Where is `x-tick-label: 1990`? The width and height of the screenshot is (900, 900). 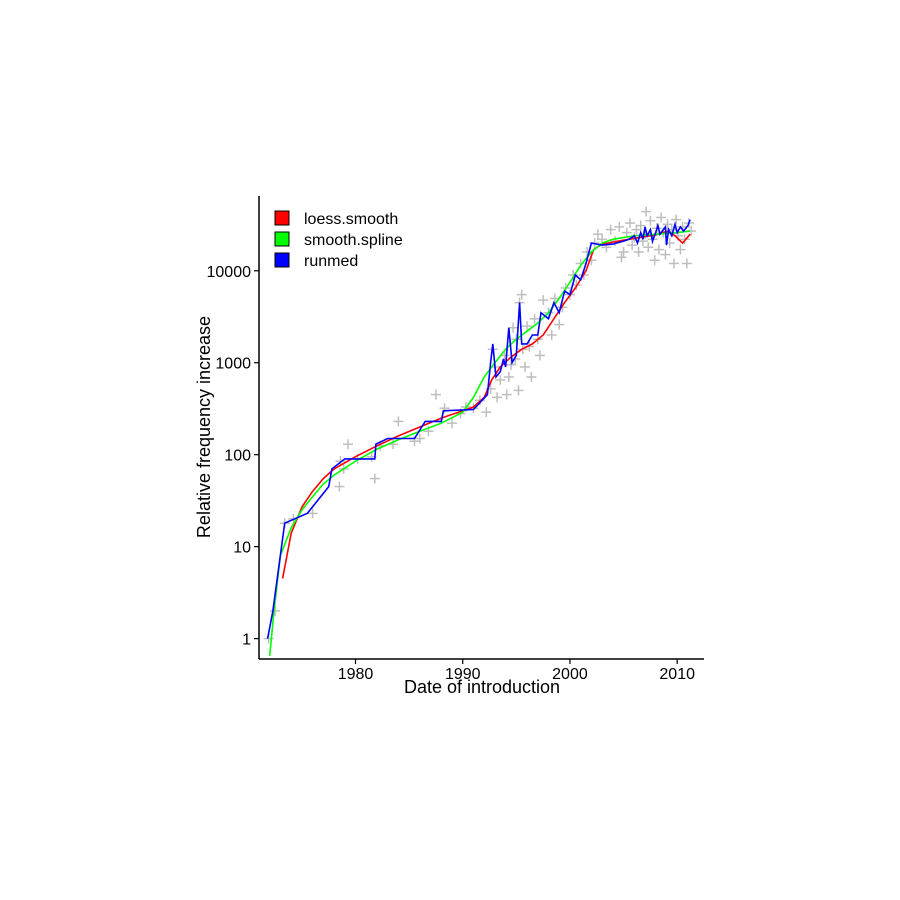
x-tick-label: 1990 is located at coordinates (463, 674).